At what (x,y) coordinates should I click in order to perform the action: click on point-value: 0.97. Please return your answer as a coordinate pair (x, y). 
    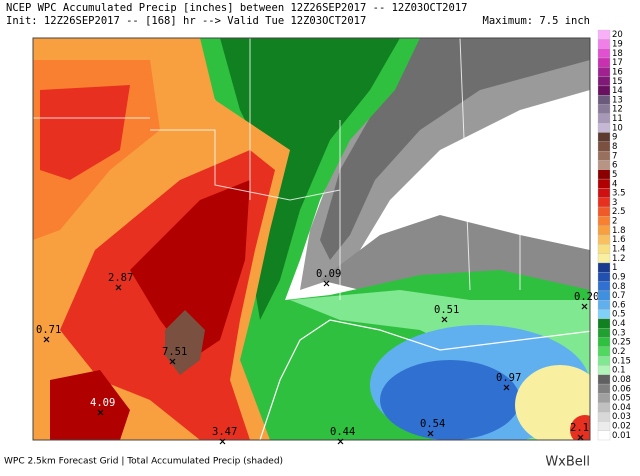
    Looking at the image, I should click on (508, 378).